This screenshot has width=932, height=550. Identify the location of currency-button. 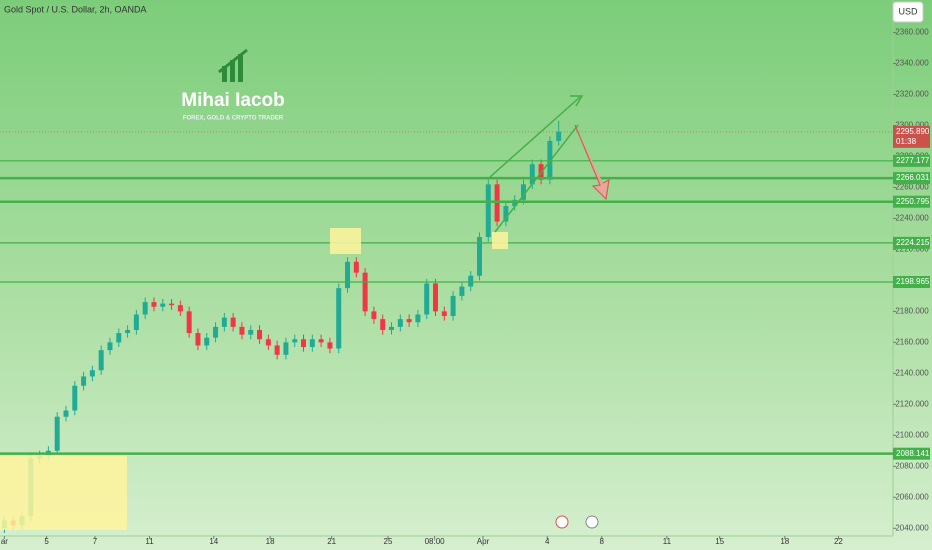
(908, 12).